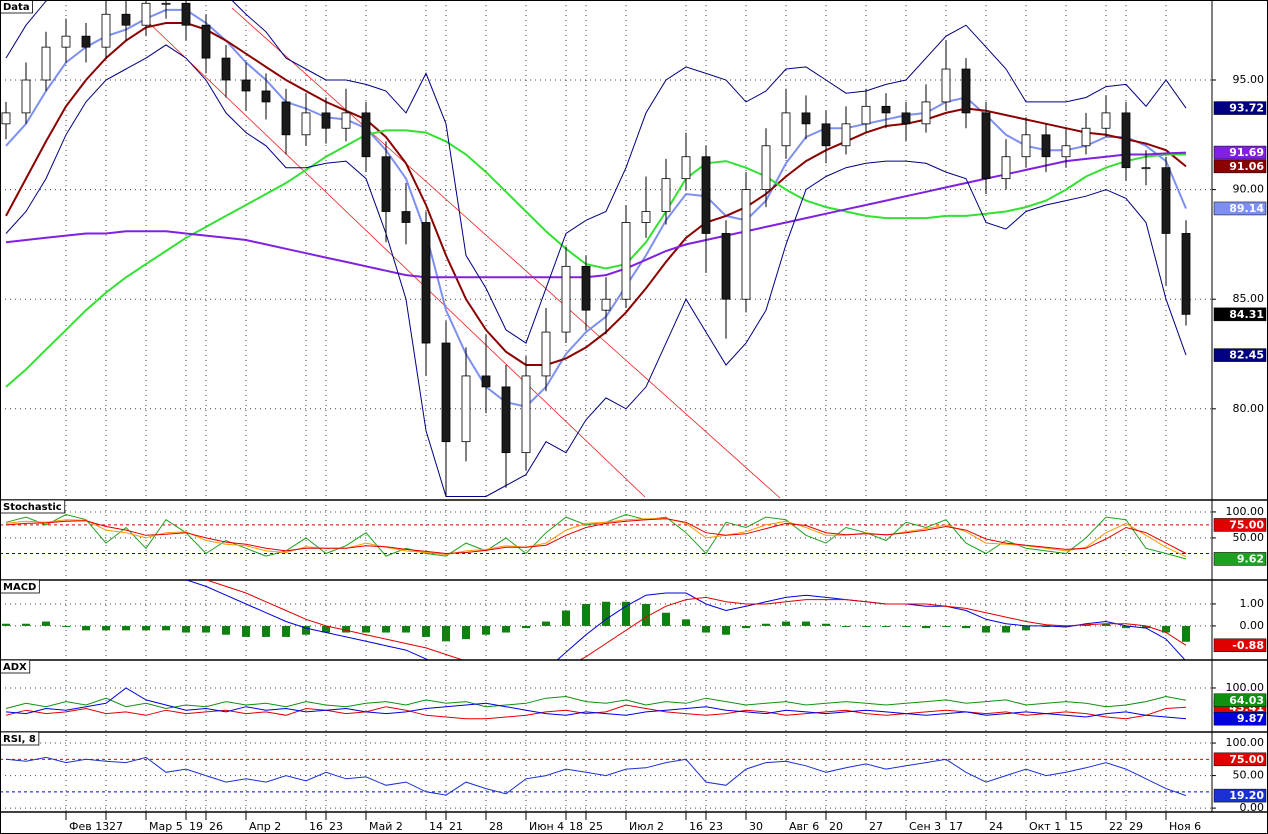 The height and width of the screenshot is (834, 1268). Describe the element at coordinates (576, 826) in the screenshot. I see `x-tick-label: 18` at that location.